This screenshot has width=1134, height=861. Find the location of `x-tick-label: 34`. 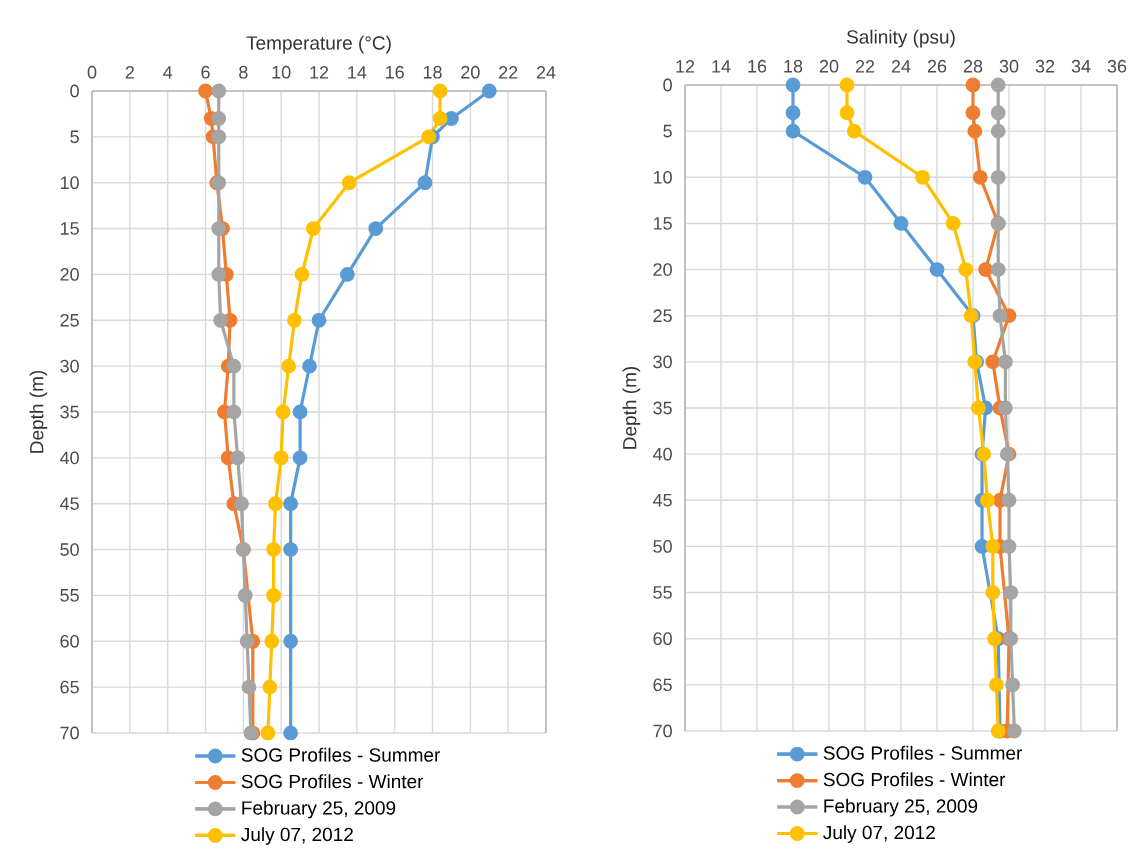

x-tick-label: 34 is located at coordinates (1081, 66).